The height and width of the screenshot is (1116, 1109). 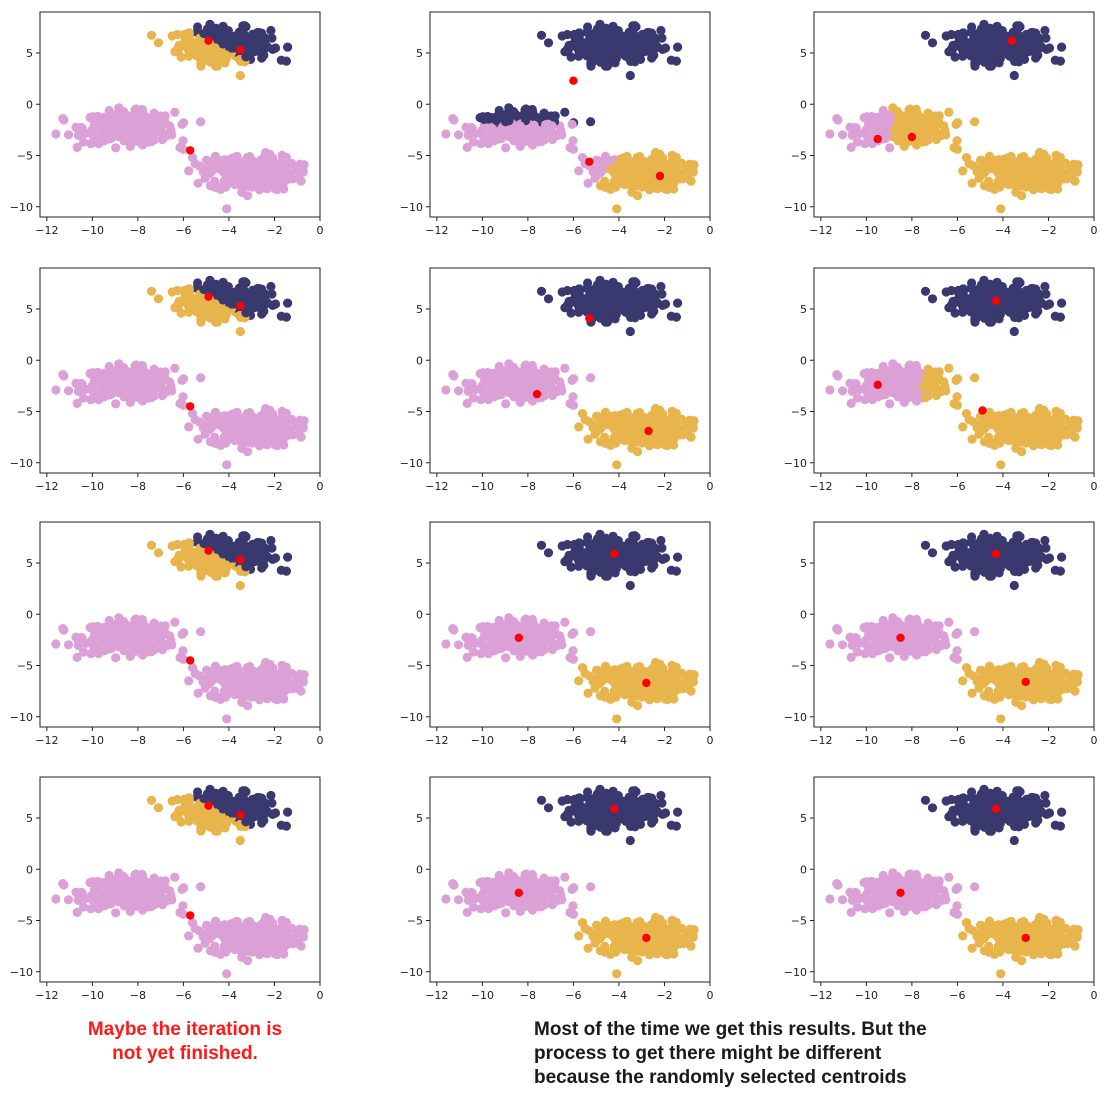 What do you see at coordinates (1094, 230) in the screenshot?
I see `x-tick-label: 0` at bounding box center [1094, 230].